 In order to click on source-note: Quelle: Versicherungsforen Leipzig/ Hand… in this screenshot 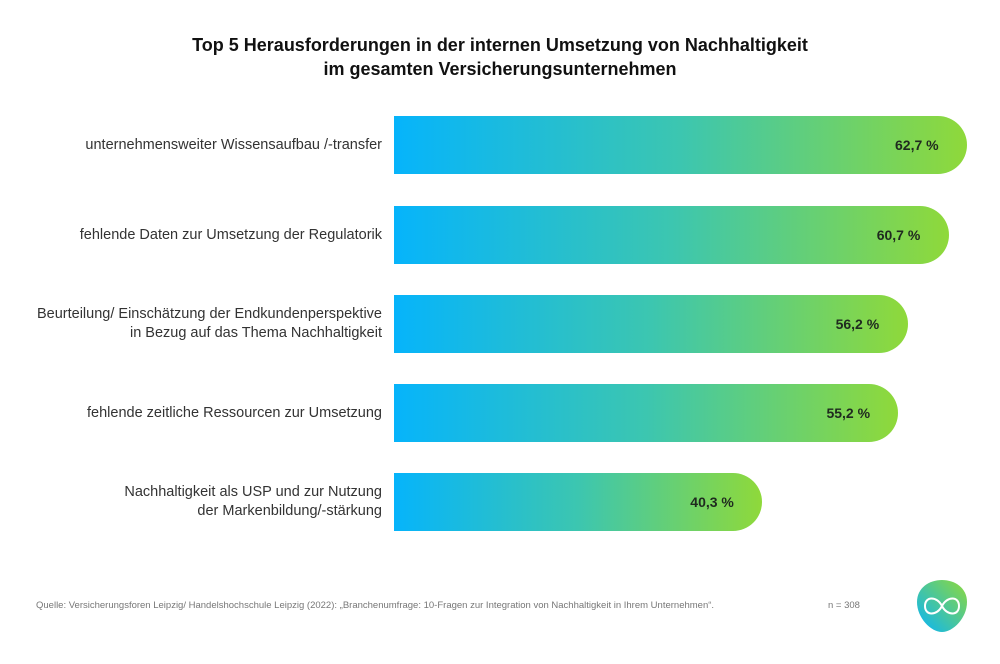, I will do `click(375, 605)`.